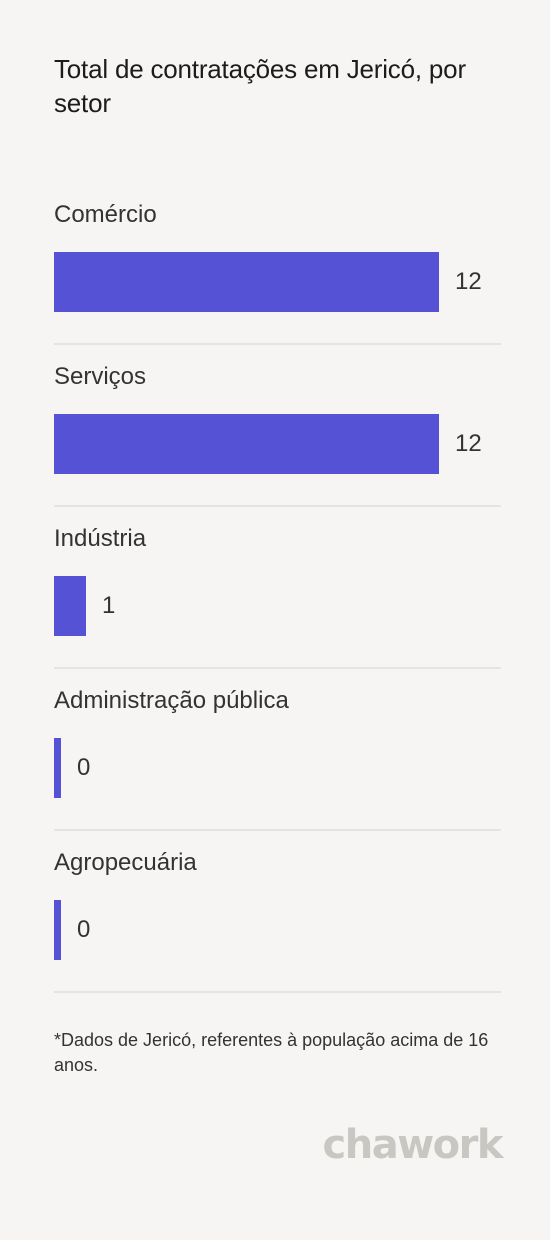 This screenshot has height=1240, width=550. I want to click on bar-row: Indústria 1, so click(277, 605).